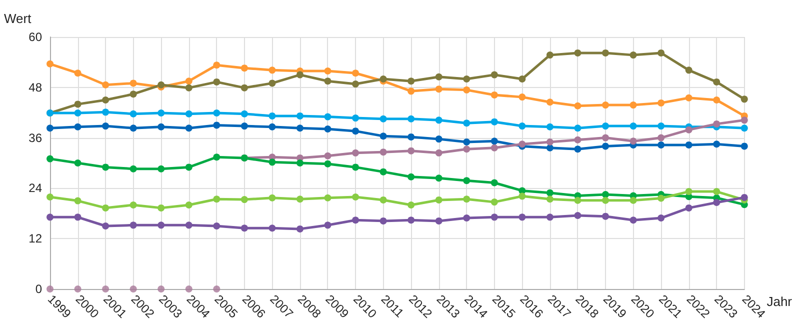 This screenshot has width=795, height=331. Describe the element at coordinates (38, 289) in the screenshot. I see `y-tick-label: 0` at that location.